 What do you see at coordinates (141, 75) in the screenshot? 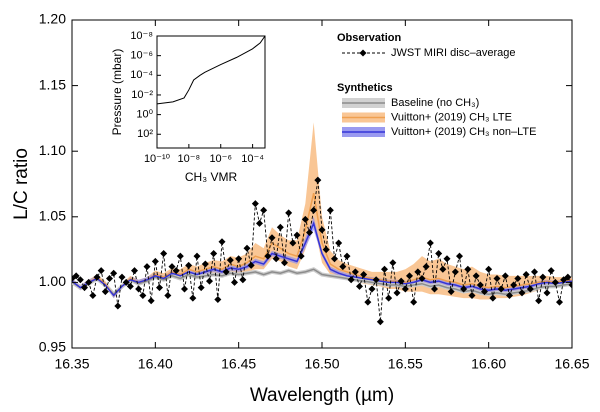
I see `inset-y-tick-label: 10⁻⁴` at bounding box center [141, 75].